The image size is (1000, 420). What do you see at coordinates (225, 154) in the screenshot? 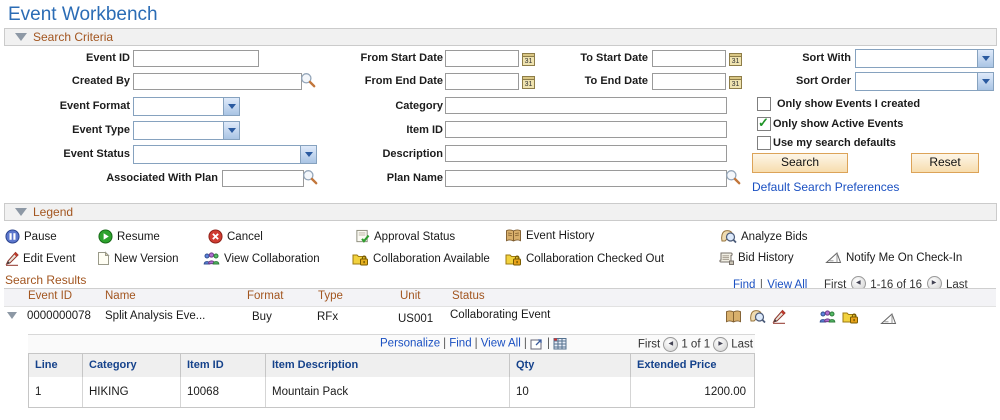
I see `event-status-select` at bounding box center [225, 154].